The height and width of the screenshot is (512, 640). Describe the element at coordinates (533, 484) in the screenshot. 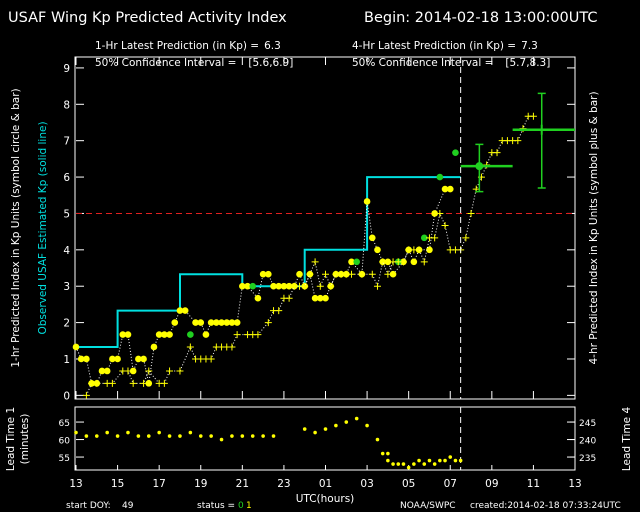

I see `x-tick-label: 11` at that location.